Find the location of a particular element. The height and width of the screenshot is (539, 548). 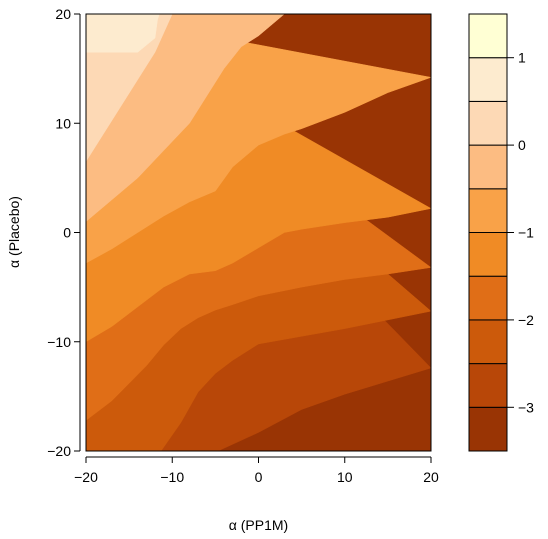

y-axis: −20 −10 0 10 20 is located at coordinates (64, 232).